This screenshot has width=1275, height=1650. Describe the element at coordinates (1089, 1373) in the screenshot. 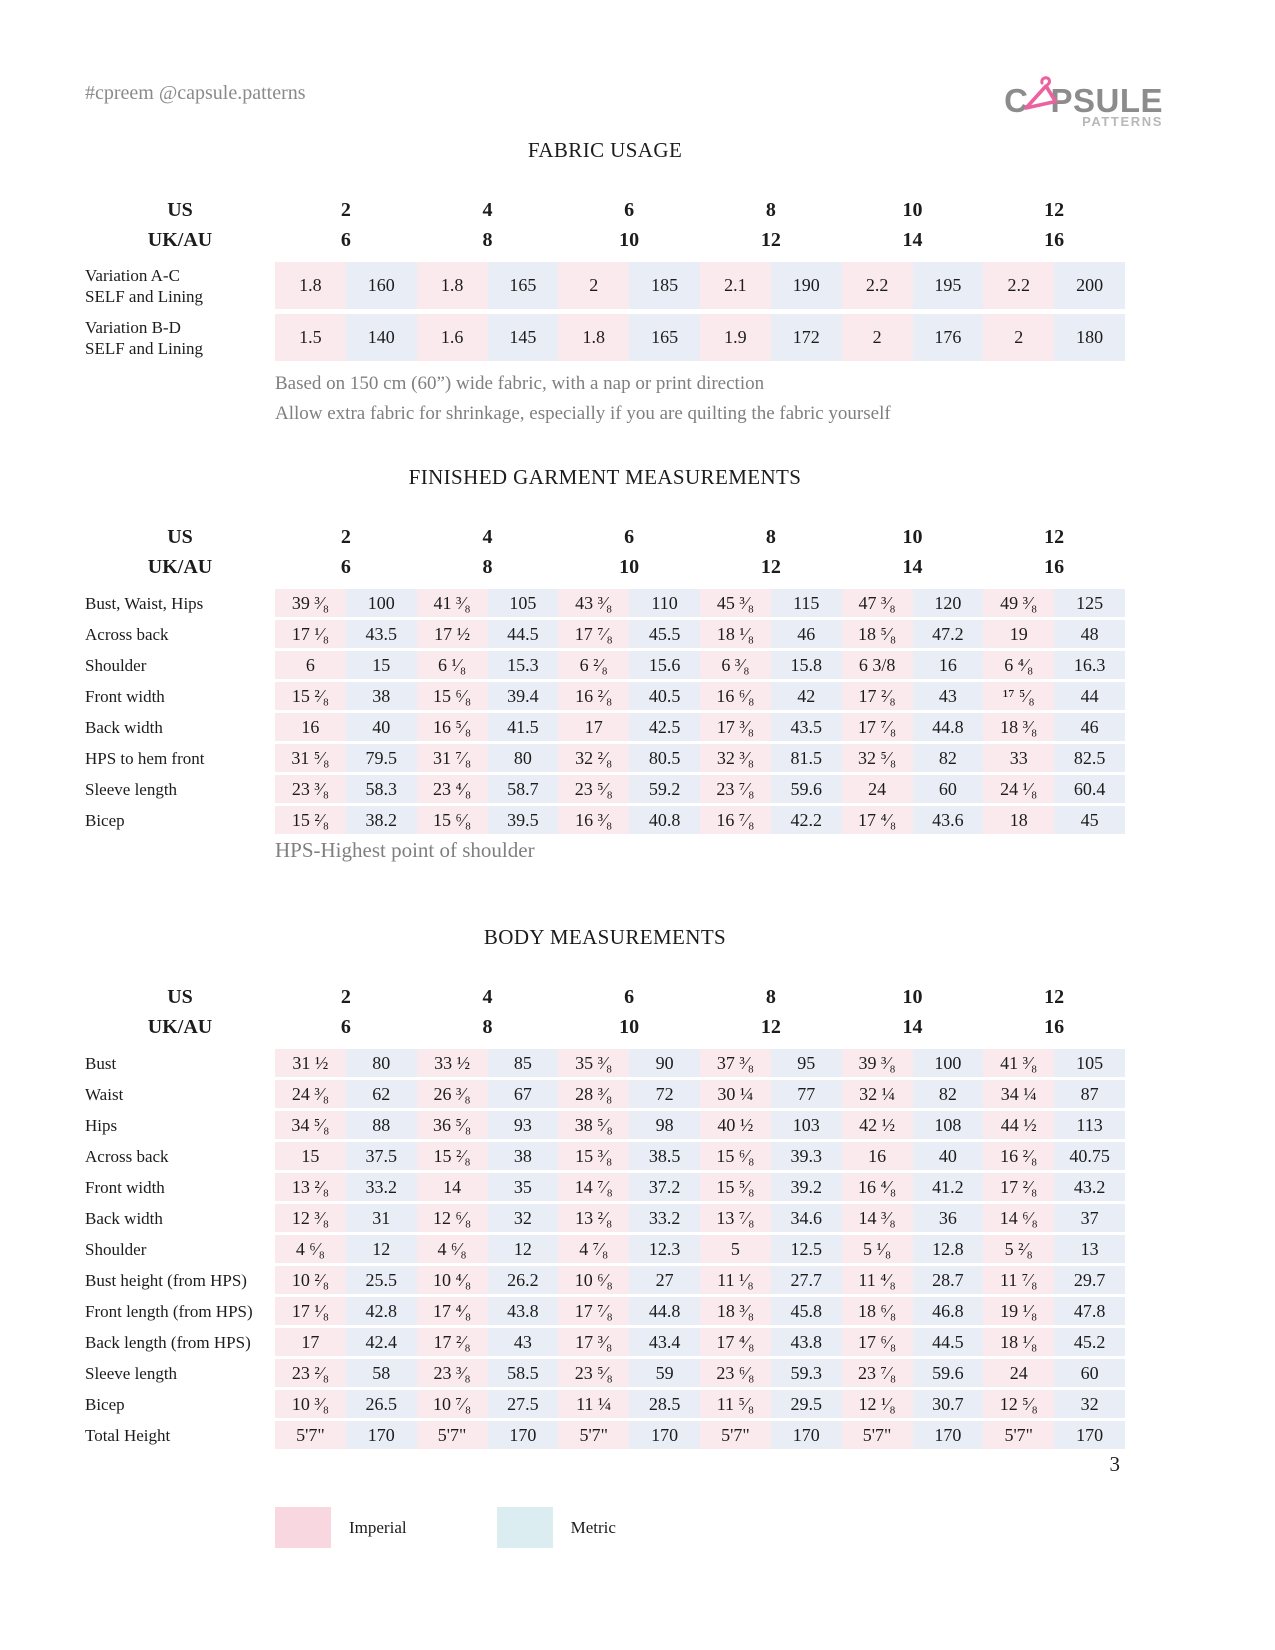

I see `metric-value: 60` at that location.